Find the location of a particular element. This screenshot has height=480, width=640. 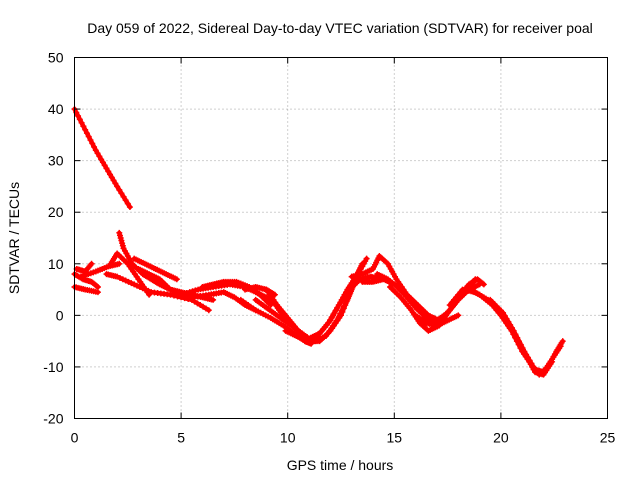

y-tick-label: -10 is located at coordinates (53, 367).